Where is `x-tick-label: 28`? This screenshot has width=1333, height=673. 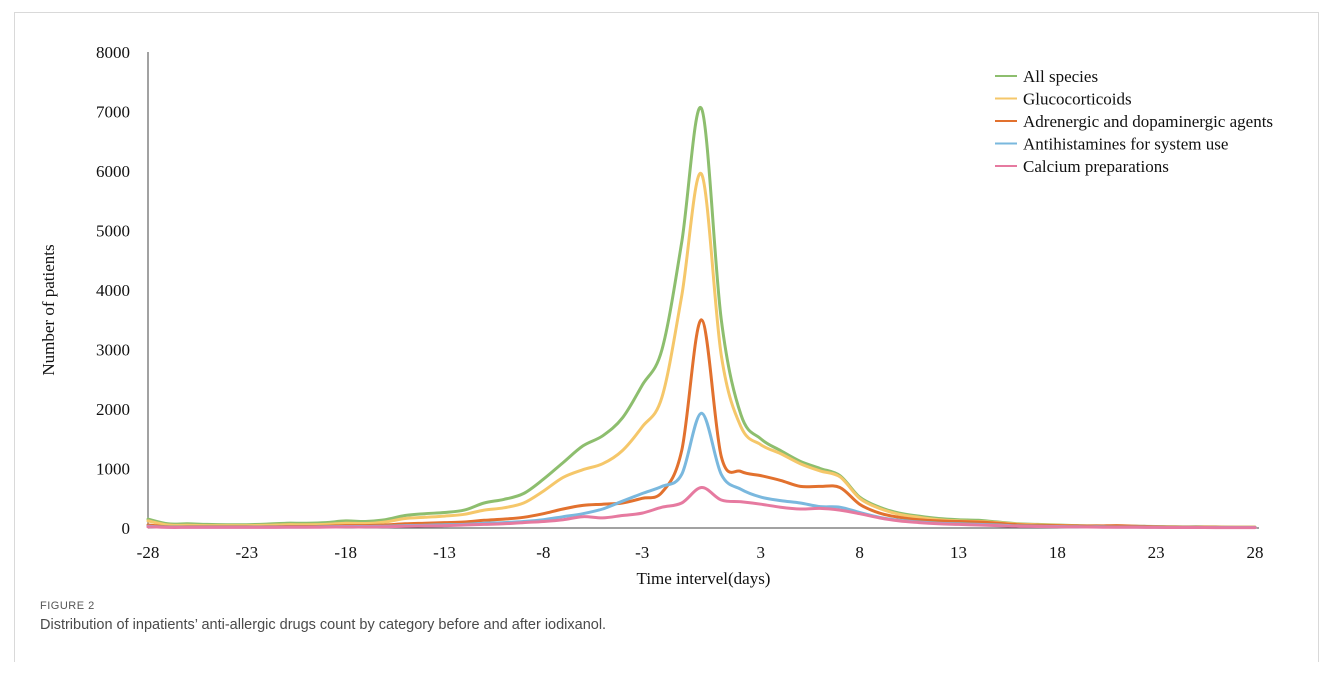 x-tick-label: 28 is located at coordinates (1255, 552).